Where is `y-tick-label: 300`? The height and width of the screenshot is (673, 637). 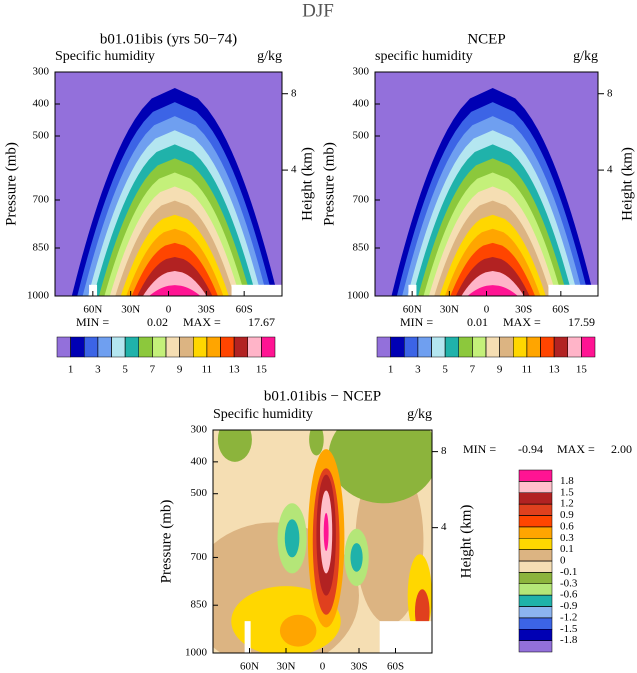
y-tick-label: 300 is located at coordinates (41, 72).